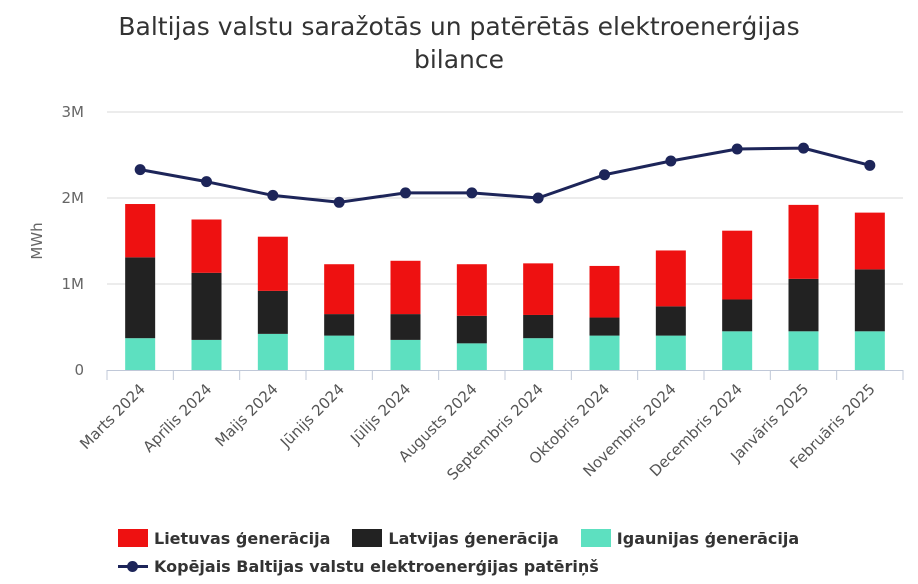  I want to click on x-tick-label-3: Jūnijs 2024, so click(312, 416).